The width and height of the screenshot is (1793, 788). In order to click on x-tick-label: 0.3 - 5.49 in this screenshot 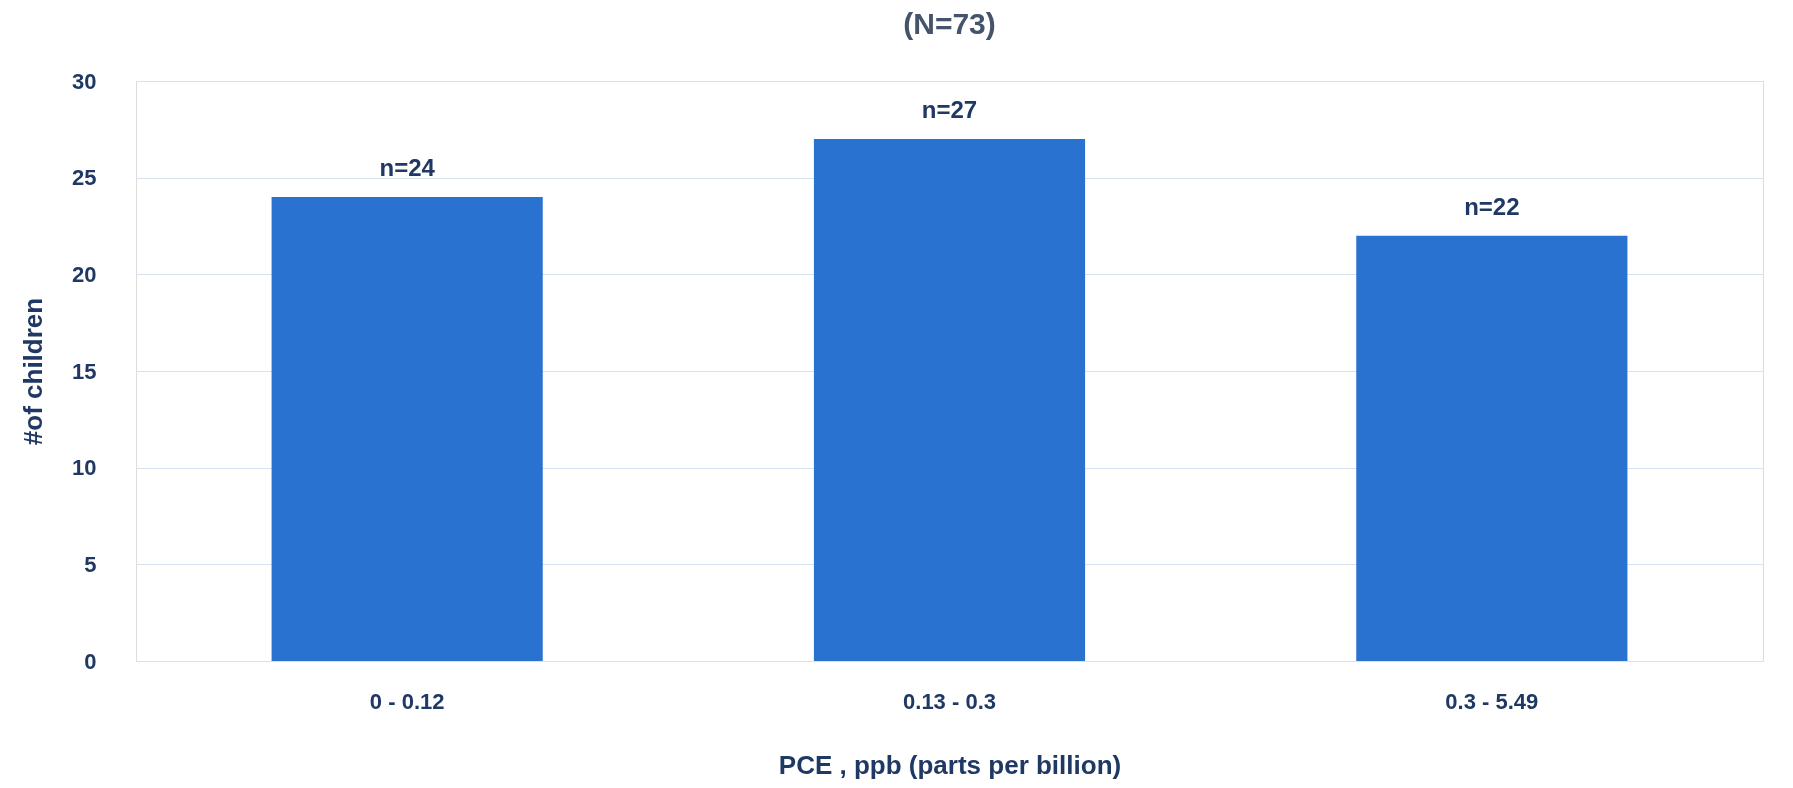, I will do `click(1492, 701)`.